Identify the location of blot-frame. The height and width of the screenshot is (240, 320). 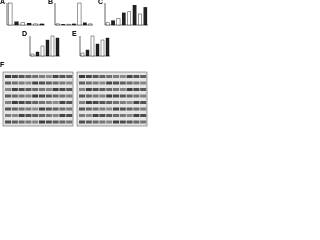
(112, 99).